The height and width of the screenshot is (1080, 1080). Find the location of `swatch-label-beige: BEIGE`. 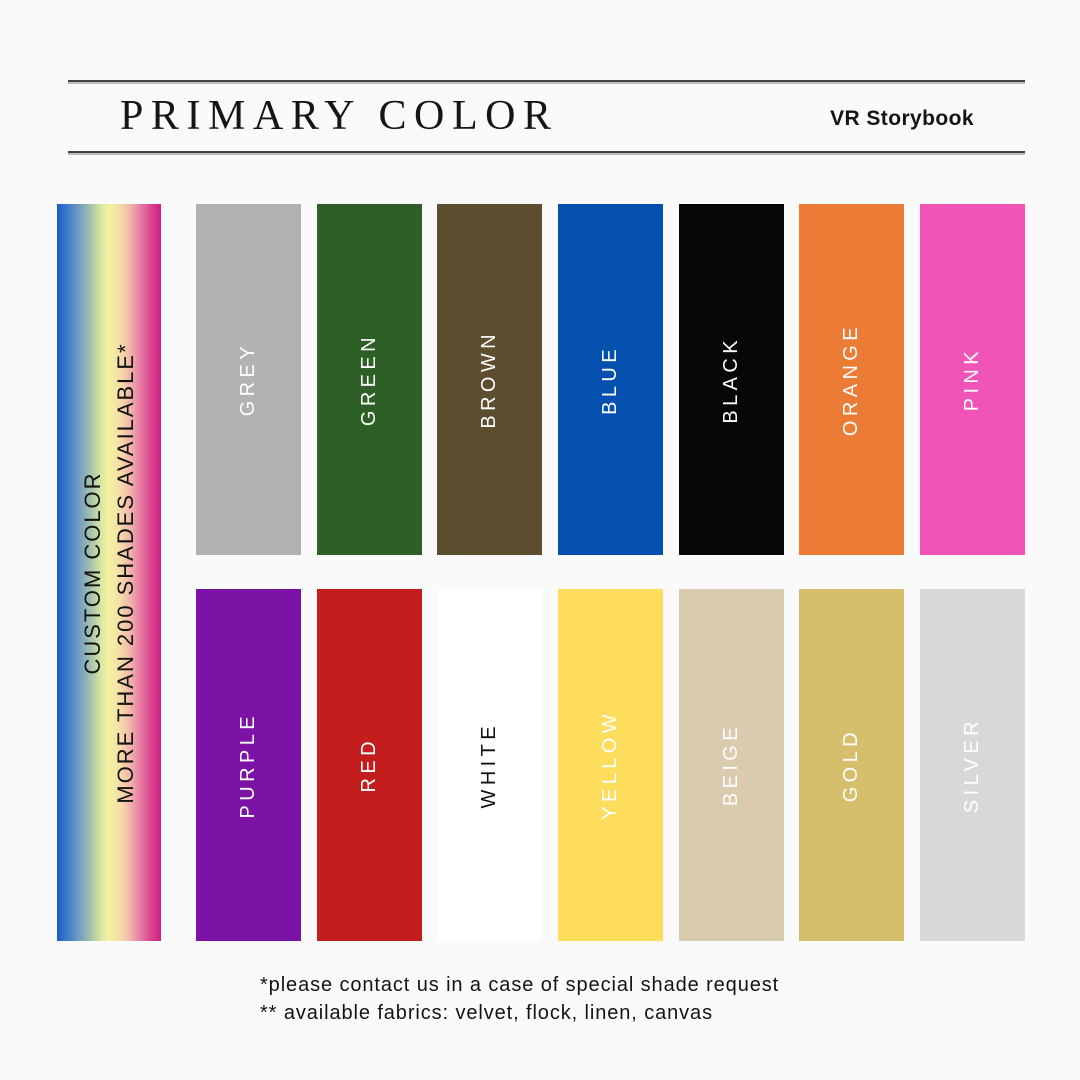

swatch-label-beige: BEIGE is located at coordinates (730, 765).